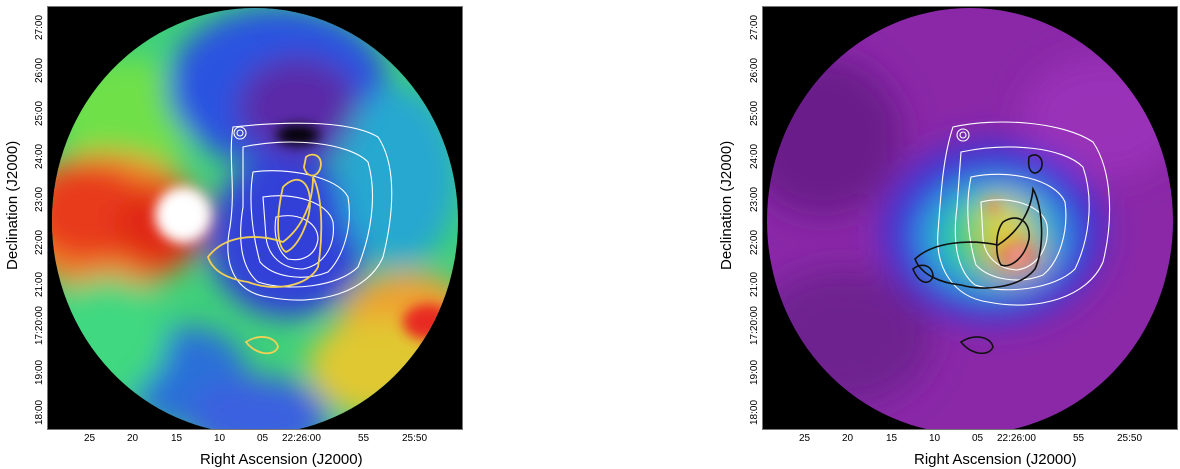 Image resolution: width=1180 pixels, height=469 pixels. I want to click on right-white-contours, so click(1024, 213).